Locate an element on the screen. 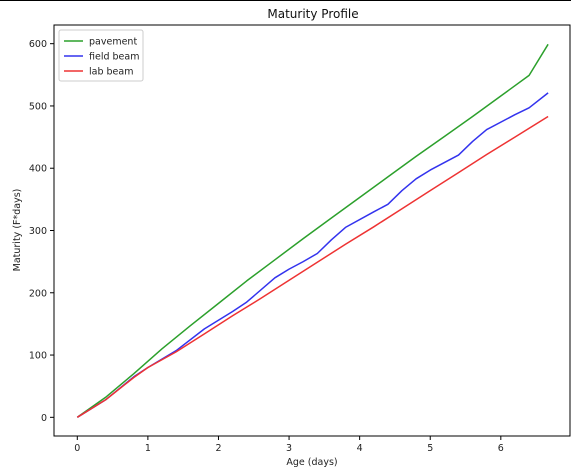 Image resolution: width=571 pixels, height=472 pixels. x-tick-label: 5 is located at coordinates (430, 448).